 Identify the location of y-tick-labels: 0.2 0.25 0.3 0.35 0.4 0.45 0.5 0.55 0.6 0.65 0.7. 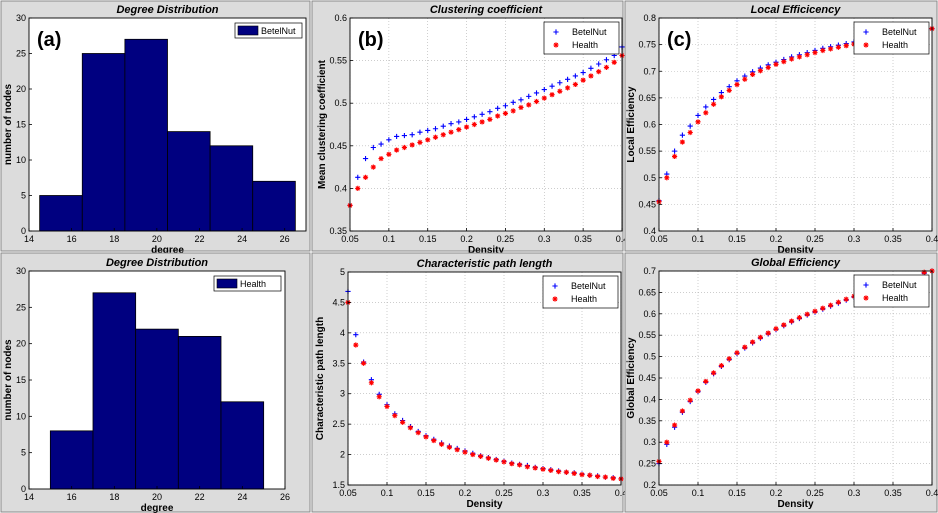
(650, 378).